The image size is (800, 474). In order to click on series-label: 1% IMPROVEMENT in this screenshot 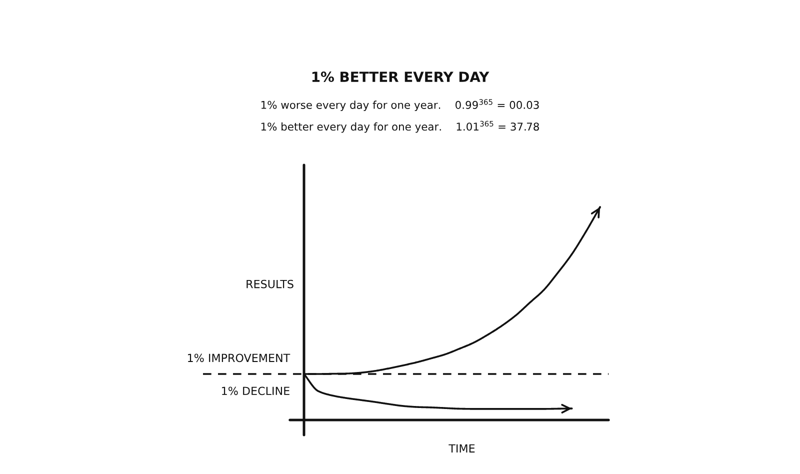, I will do `click(239, 358)`.